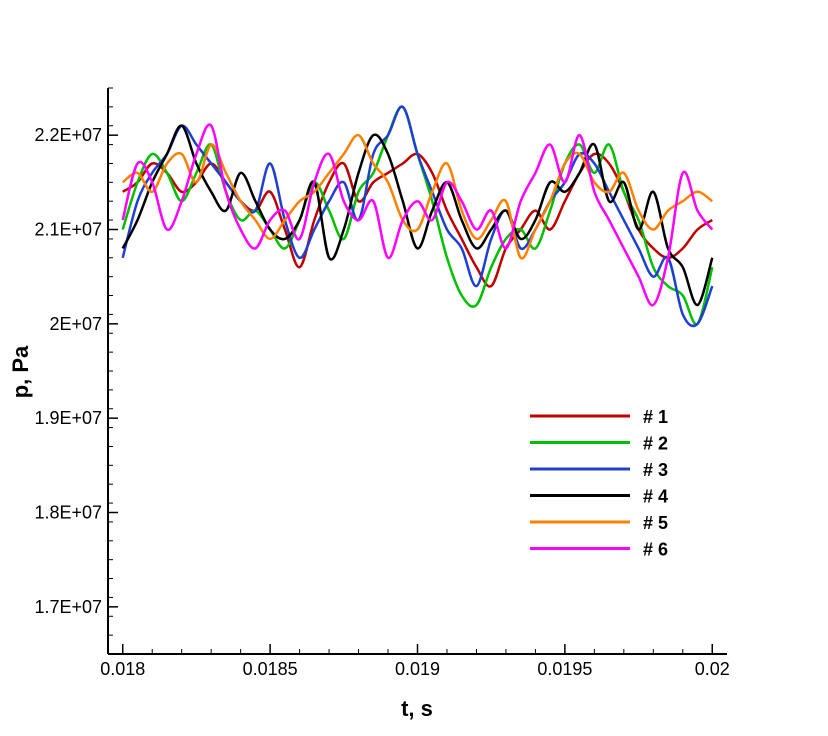 The image size is (828, 736). What do you see at coordinates (417, 708) in the screenshot?
I see `x-axis-title: t, s` at bounding box center [417, 708].